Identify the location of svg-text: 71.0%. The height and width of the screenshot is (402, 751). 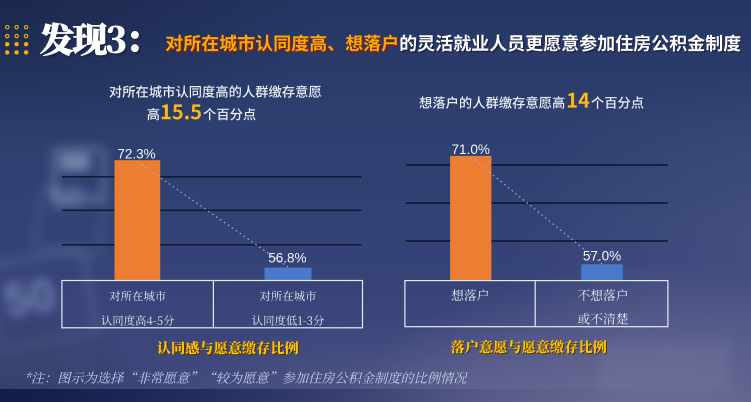
(471, 149).